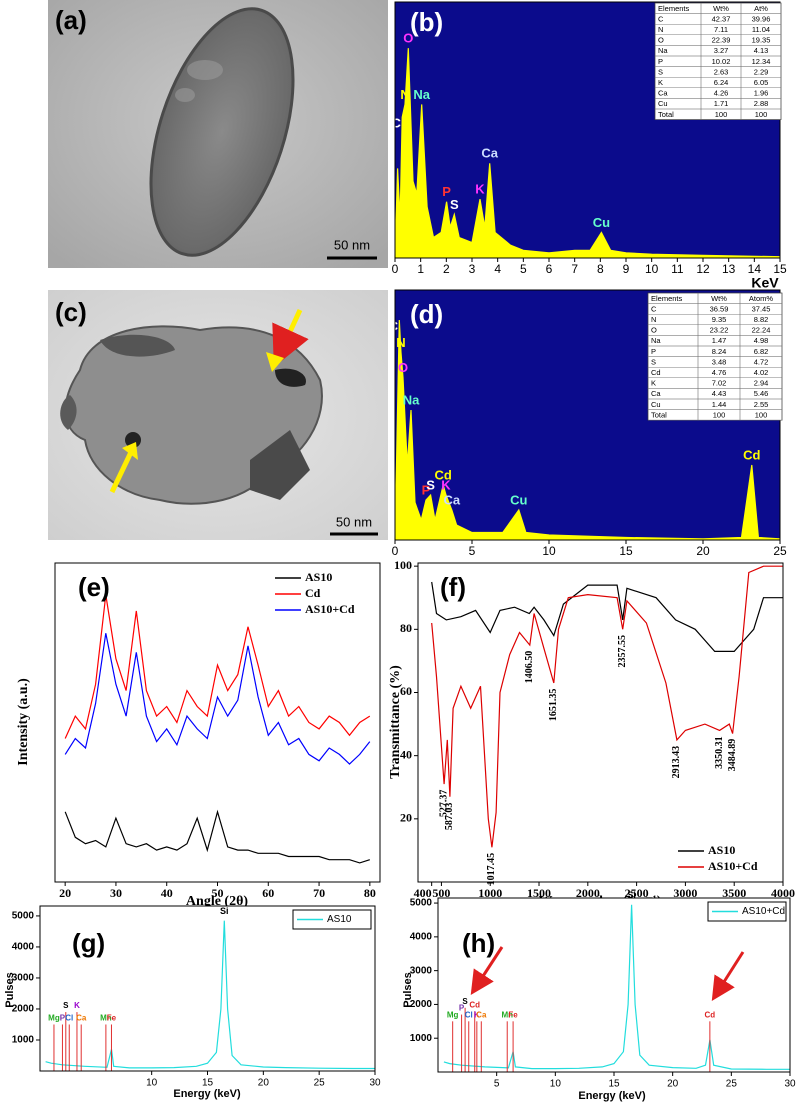  Describe the element at coordinates (549, 269) in the screenshot. I see `x-tick-label: 6` at that location.